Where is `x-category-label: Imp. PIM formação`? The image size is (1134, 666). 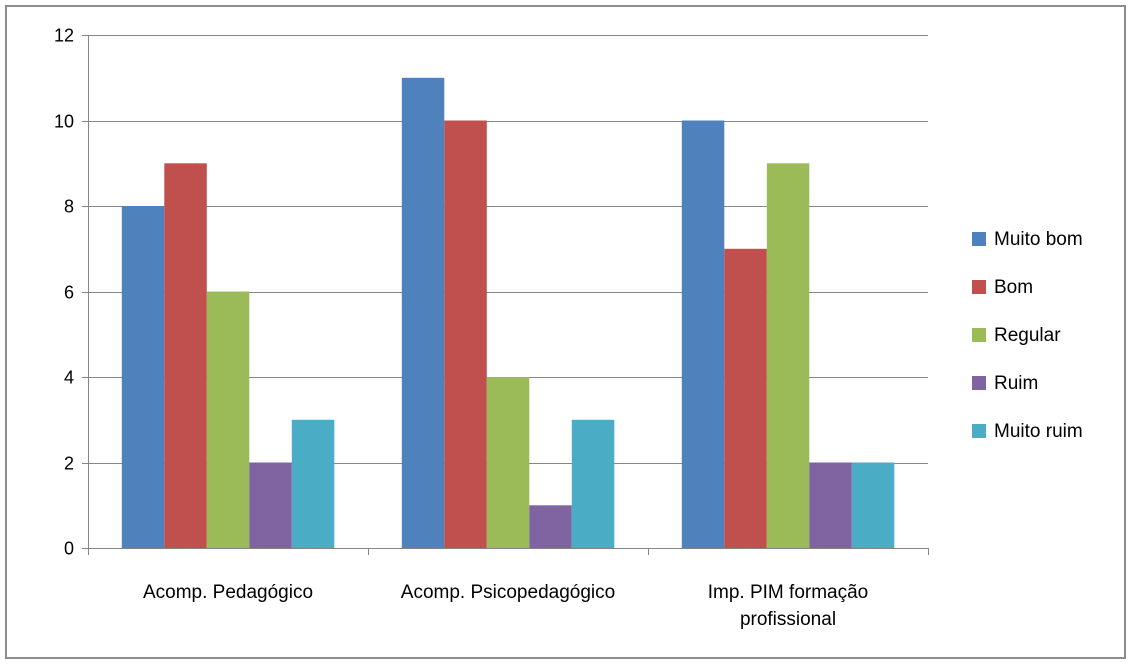
x-category-label: Imp. PIM formação is located at coordinates (788, 592).